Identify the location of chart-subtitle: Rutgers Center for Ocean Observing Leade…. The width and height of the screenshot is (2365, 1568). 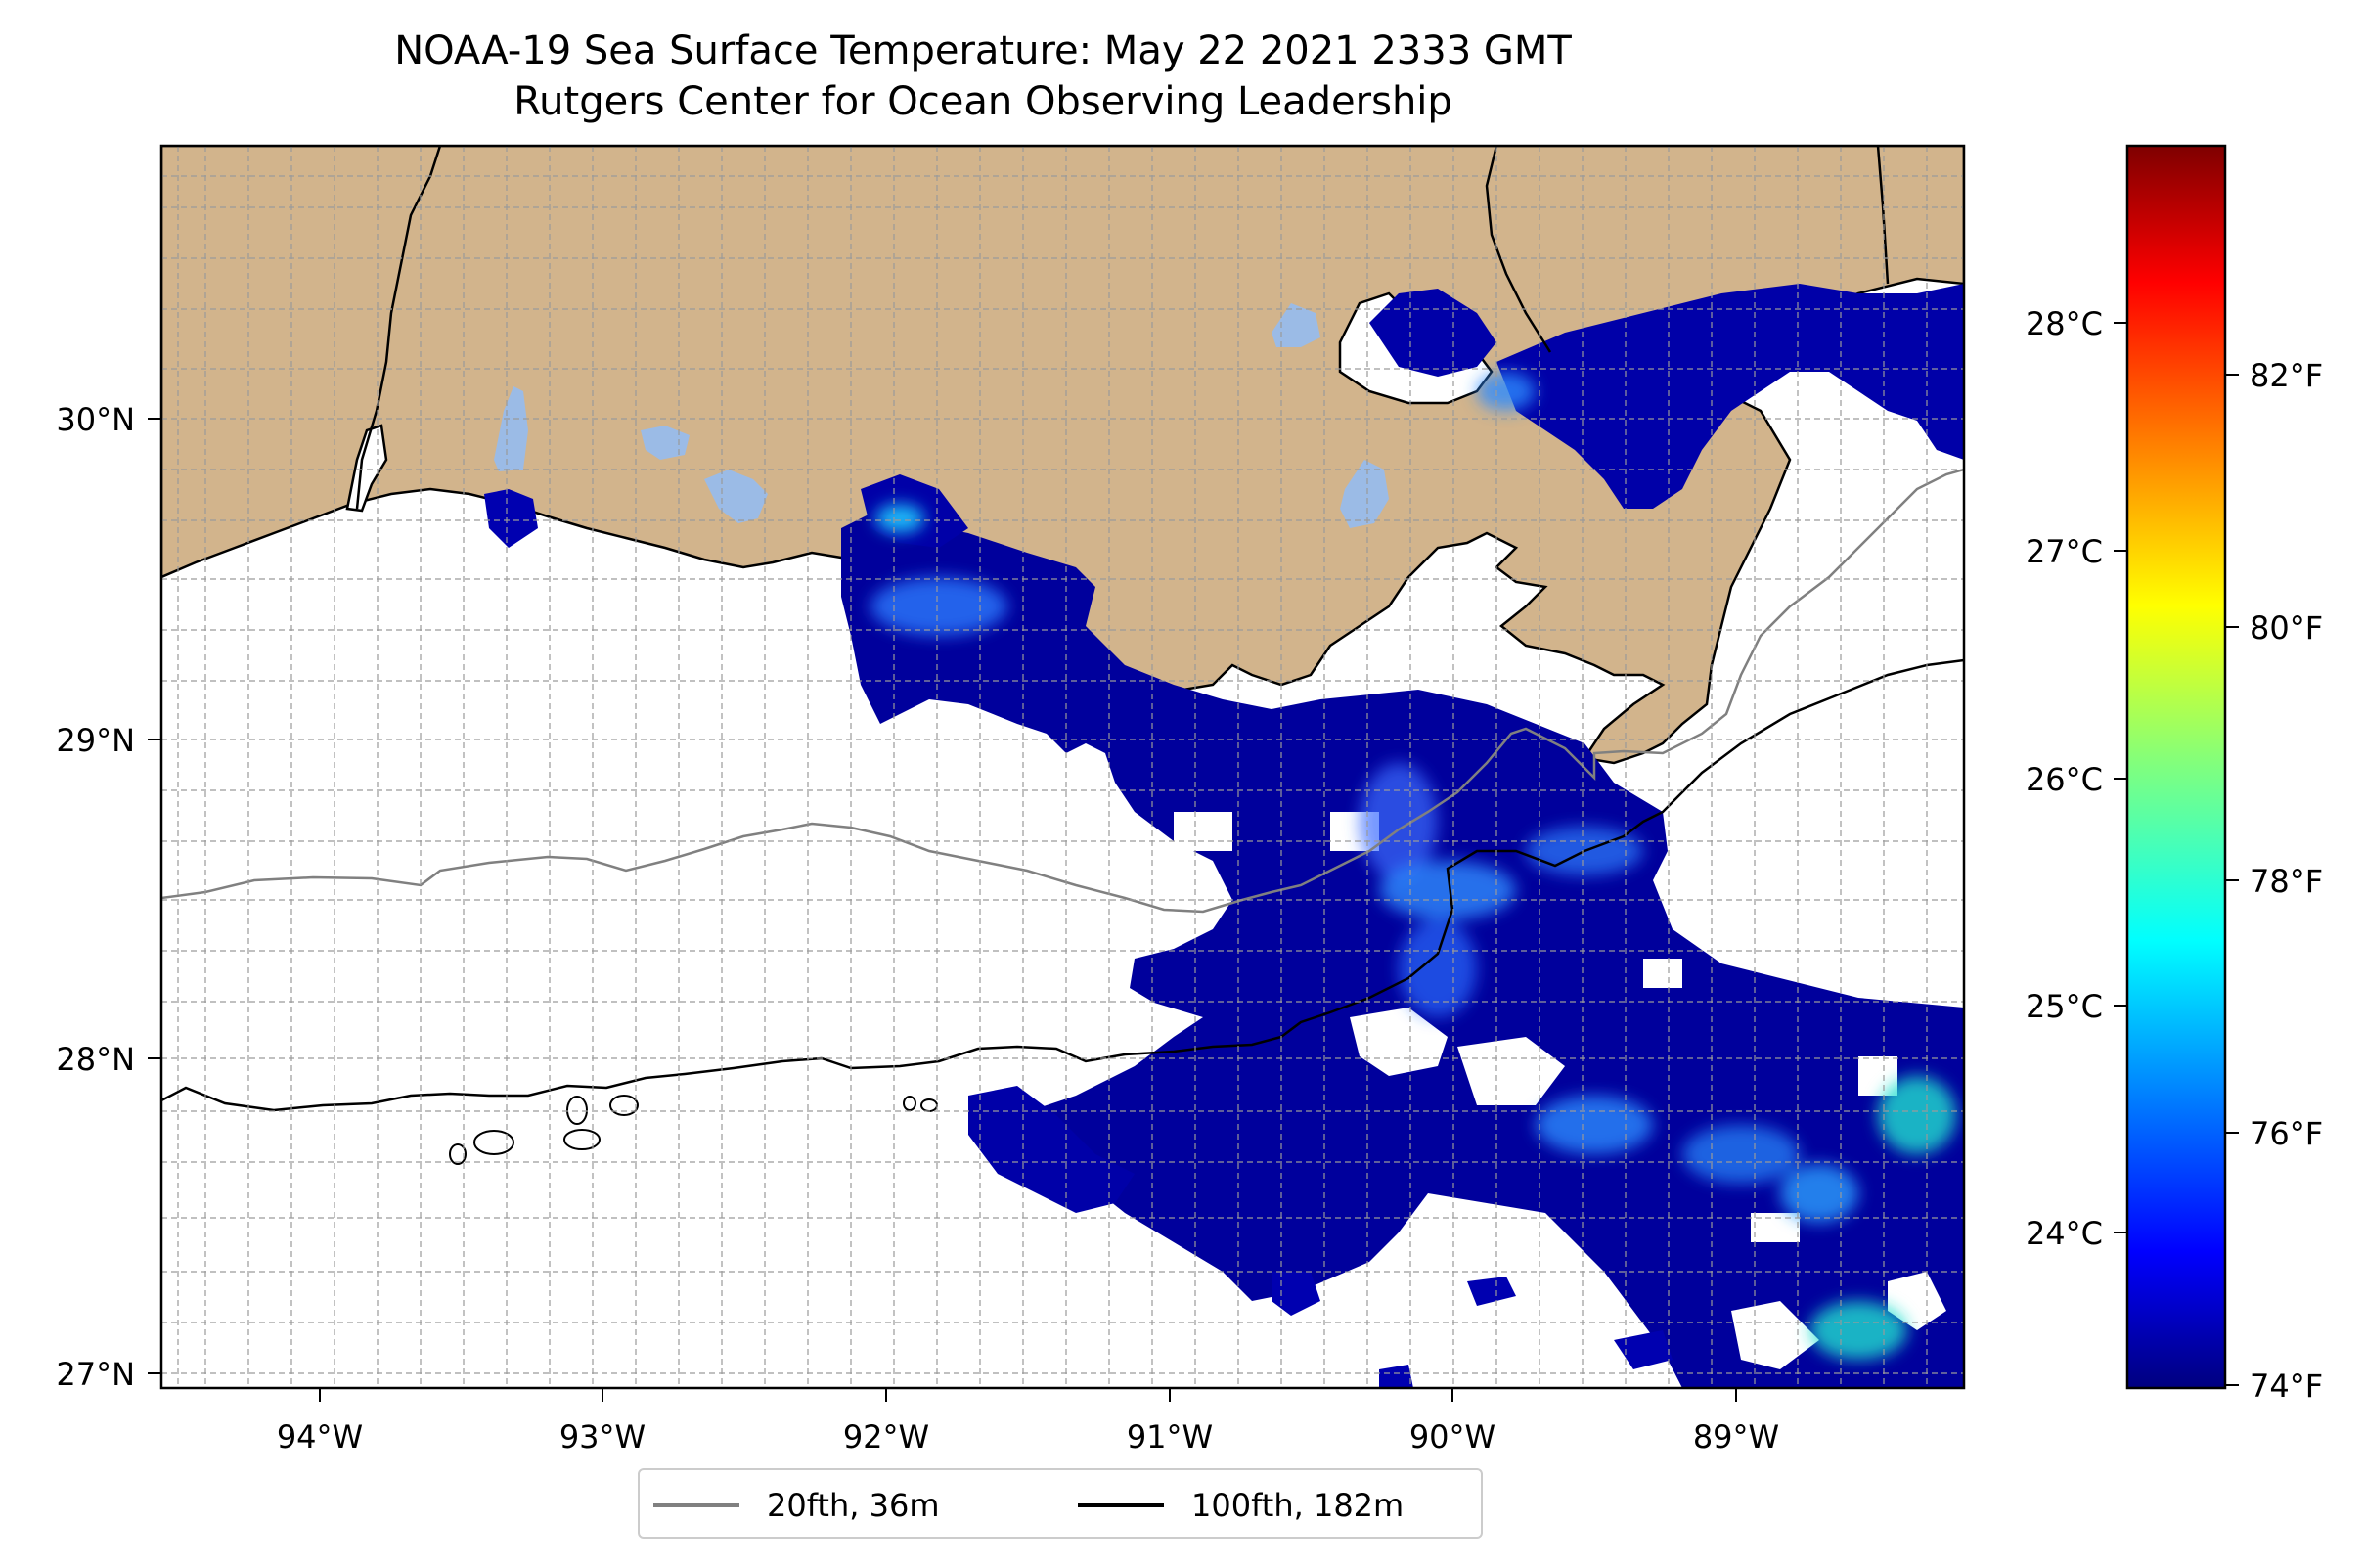
(982, 101).